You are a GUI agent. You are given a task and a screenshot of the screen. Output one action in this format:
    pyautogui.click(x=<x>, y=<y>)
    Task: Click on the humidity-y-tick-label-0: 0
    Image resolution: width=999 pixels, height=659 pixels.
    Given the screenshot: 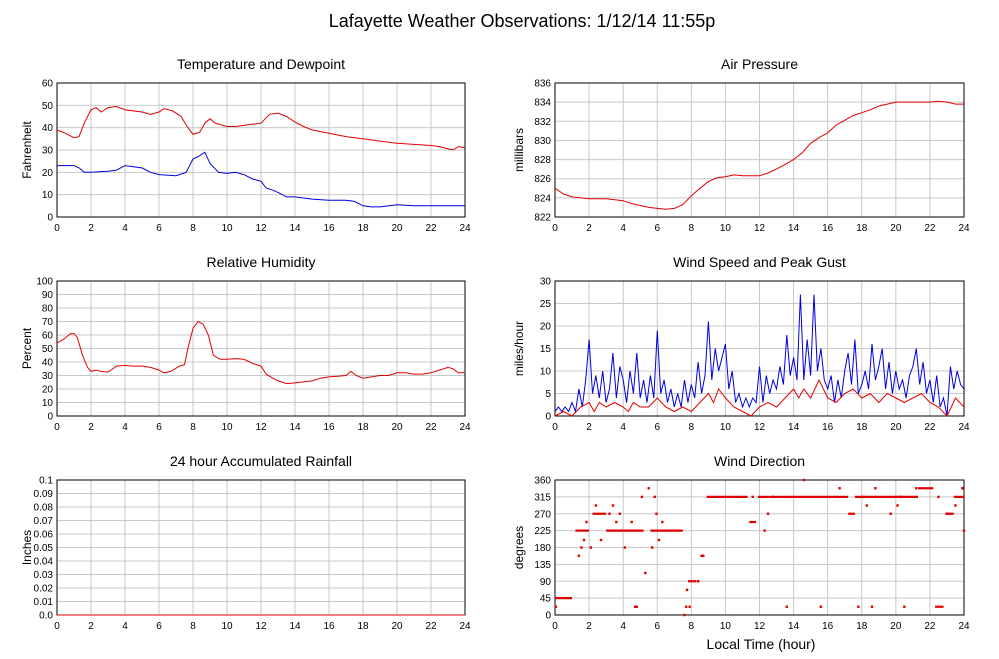 What is the action you would take?
    pyautogui.click(x=50, y=417)
    